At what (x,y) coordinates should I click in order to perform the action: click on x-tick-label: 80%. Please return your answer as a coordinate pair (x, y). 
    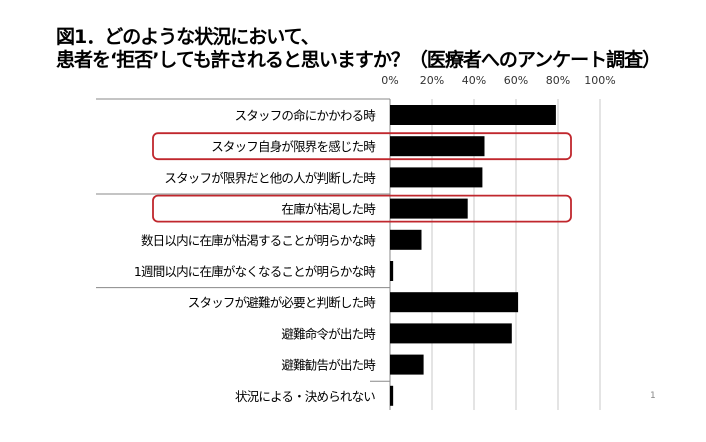
    Looking at the image, I should click on (558, 80).